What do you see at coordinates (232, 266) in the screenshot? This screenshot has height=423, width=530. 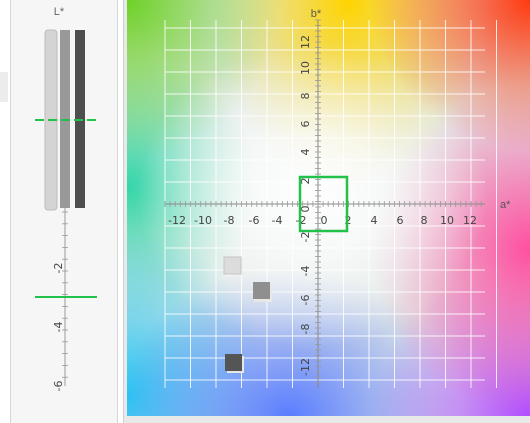 I see `sample-swatch-light` at bounding box center [232, 266].